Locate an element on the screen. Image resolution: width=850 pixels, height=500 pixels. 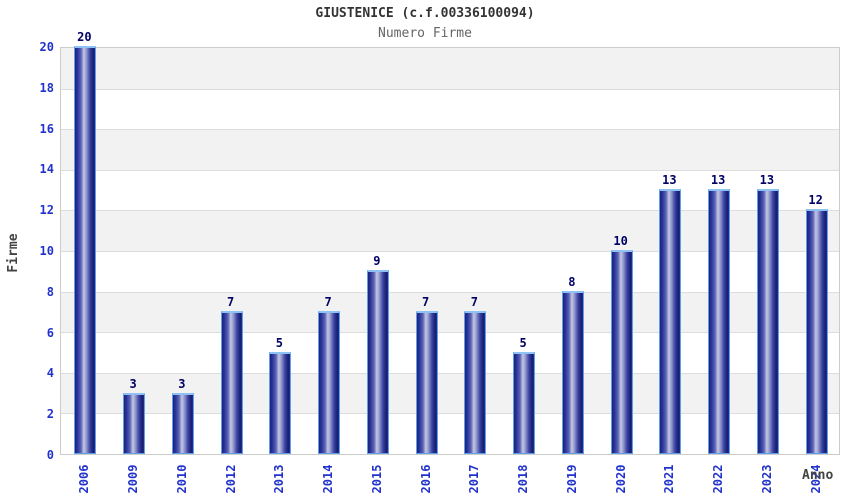
x-axis-tick-label: 2015 is located at coordinates (376, 479).